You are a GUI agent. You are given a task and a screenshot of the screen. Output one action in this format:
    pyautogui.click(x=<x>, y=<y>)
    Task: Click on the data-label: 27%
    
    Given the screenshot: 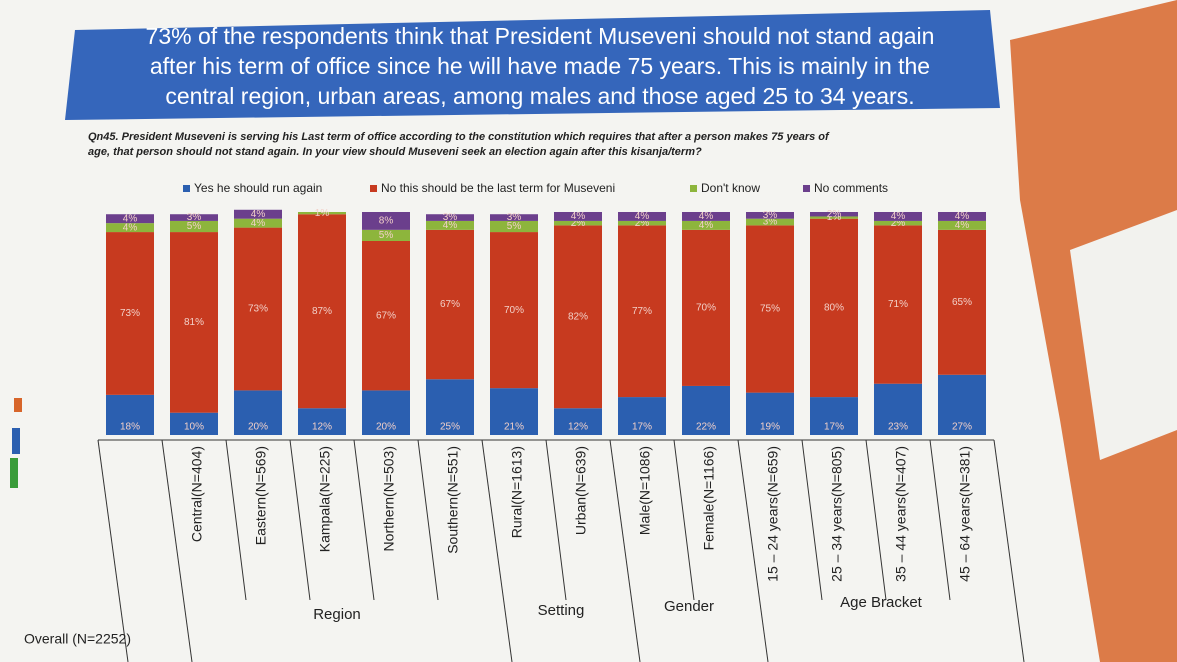 What is the action you would take?
    pyautogui.click(x=962, y=427)
    